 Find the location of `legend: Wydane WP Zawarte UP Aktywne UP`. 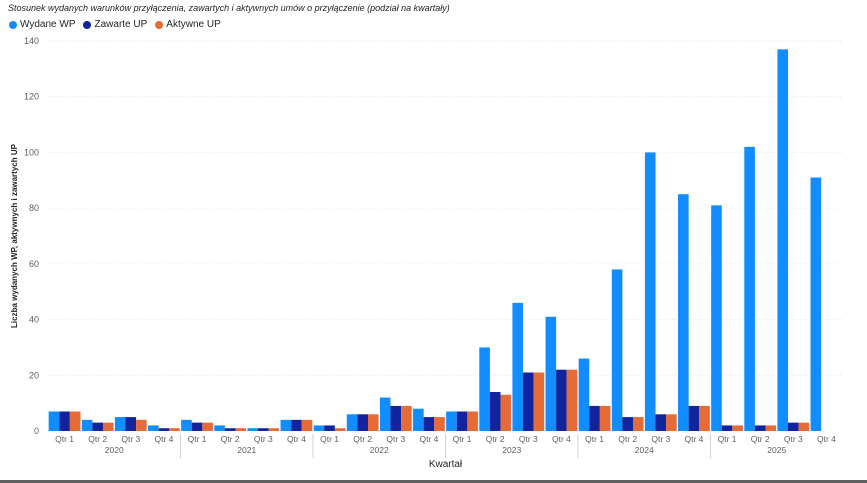

legend: Wydane WP Zawarte UP Aktywne UP is located at coordinates (115, 24).